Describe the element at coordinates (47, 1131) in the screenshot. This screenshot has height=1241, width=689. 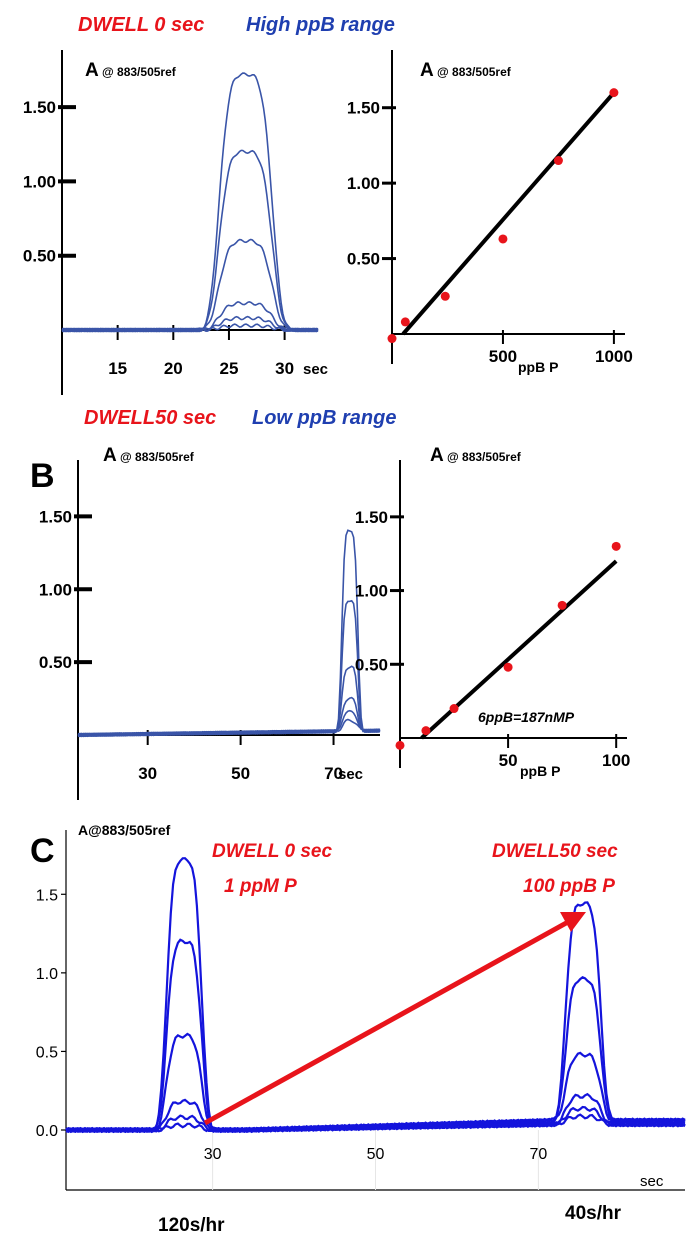
I see `y-tick-label: 0.0` at that location.